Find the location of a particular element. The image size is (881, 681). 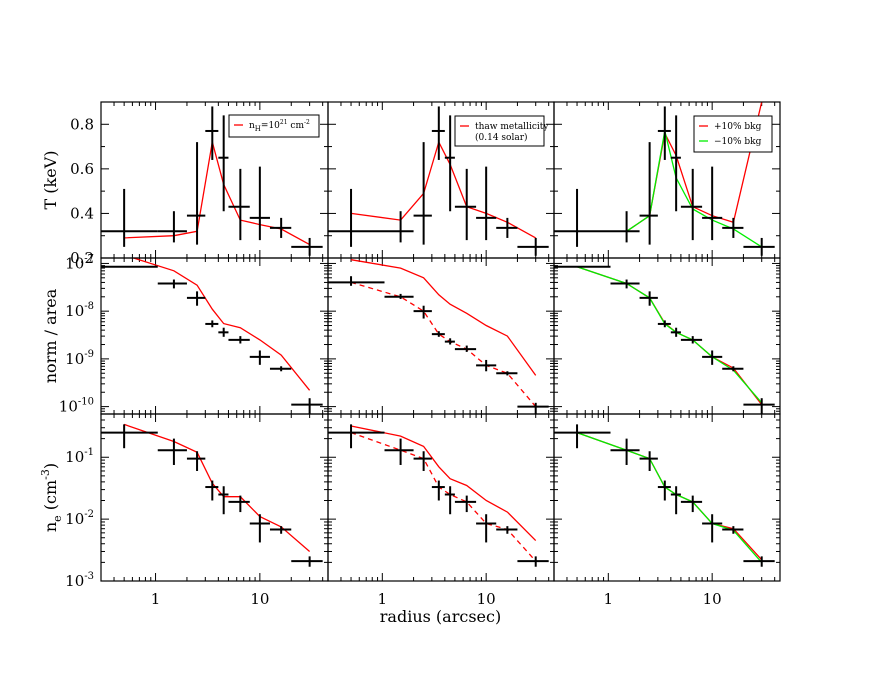

panel-norm-1-model-lines is located at coordinates (221, 324).